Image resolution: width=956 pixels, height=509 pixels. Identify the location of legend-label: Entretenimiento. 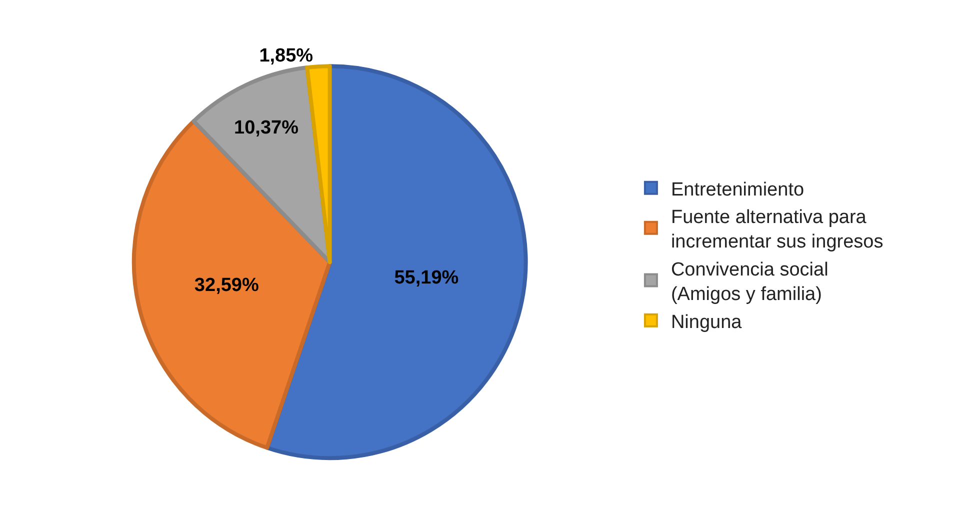
(737, 189).